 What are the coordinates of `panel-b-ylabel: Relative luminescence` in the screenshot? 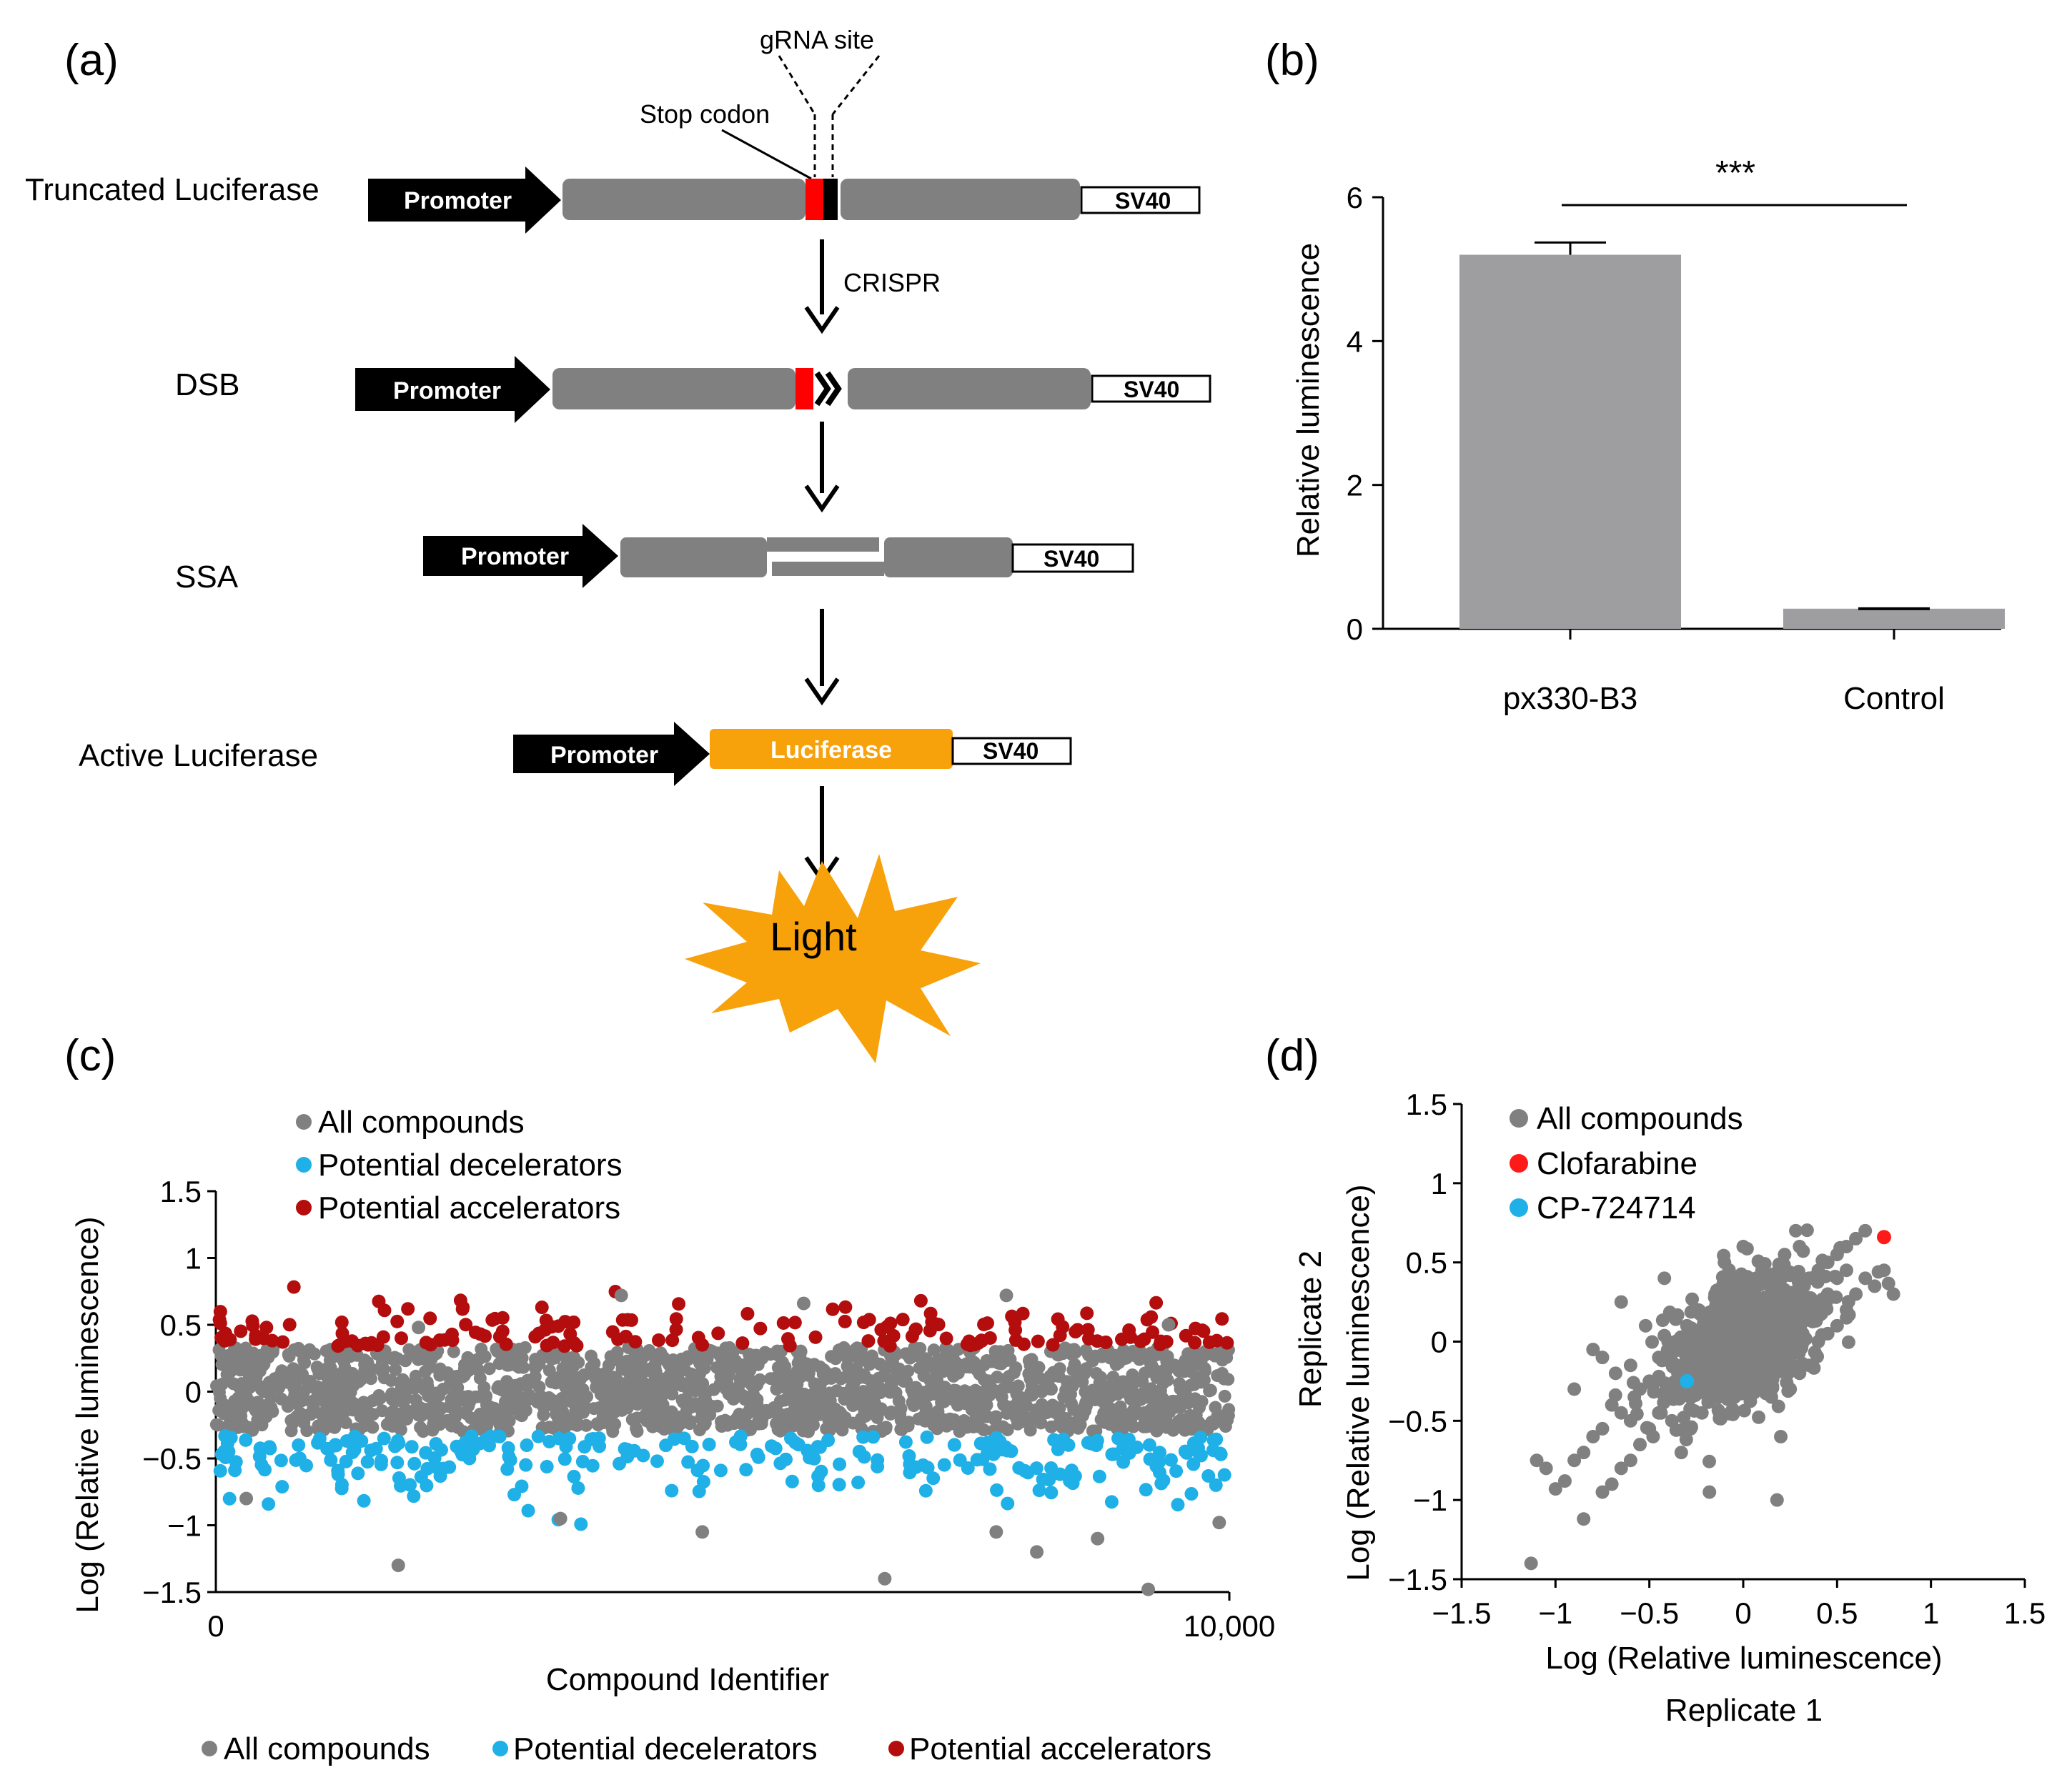 It's located at (1308, 400).